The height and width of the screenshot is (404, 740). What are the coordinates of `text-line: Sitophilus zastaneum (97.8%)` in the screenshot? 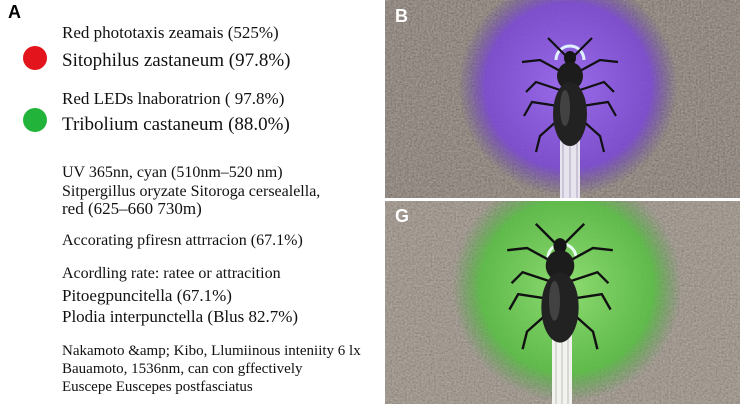 It's located at (176, 60).